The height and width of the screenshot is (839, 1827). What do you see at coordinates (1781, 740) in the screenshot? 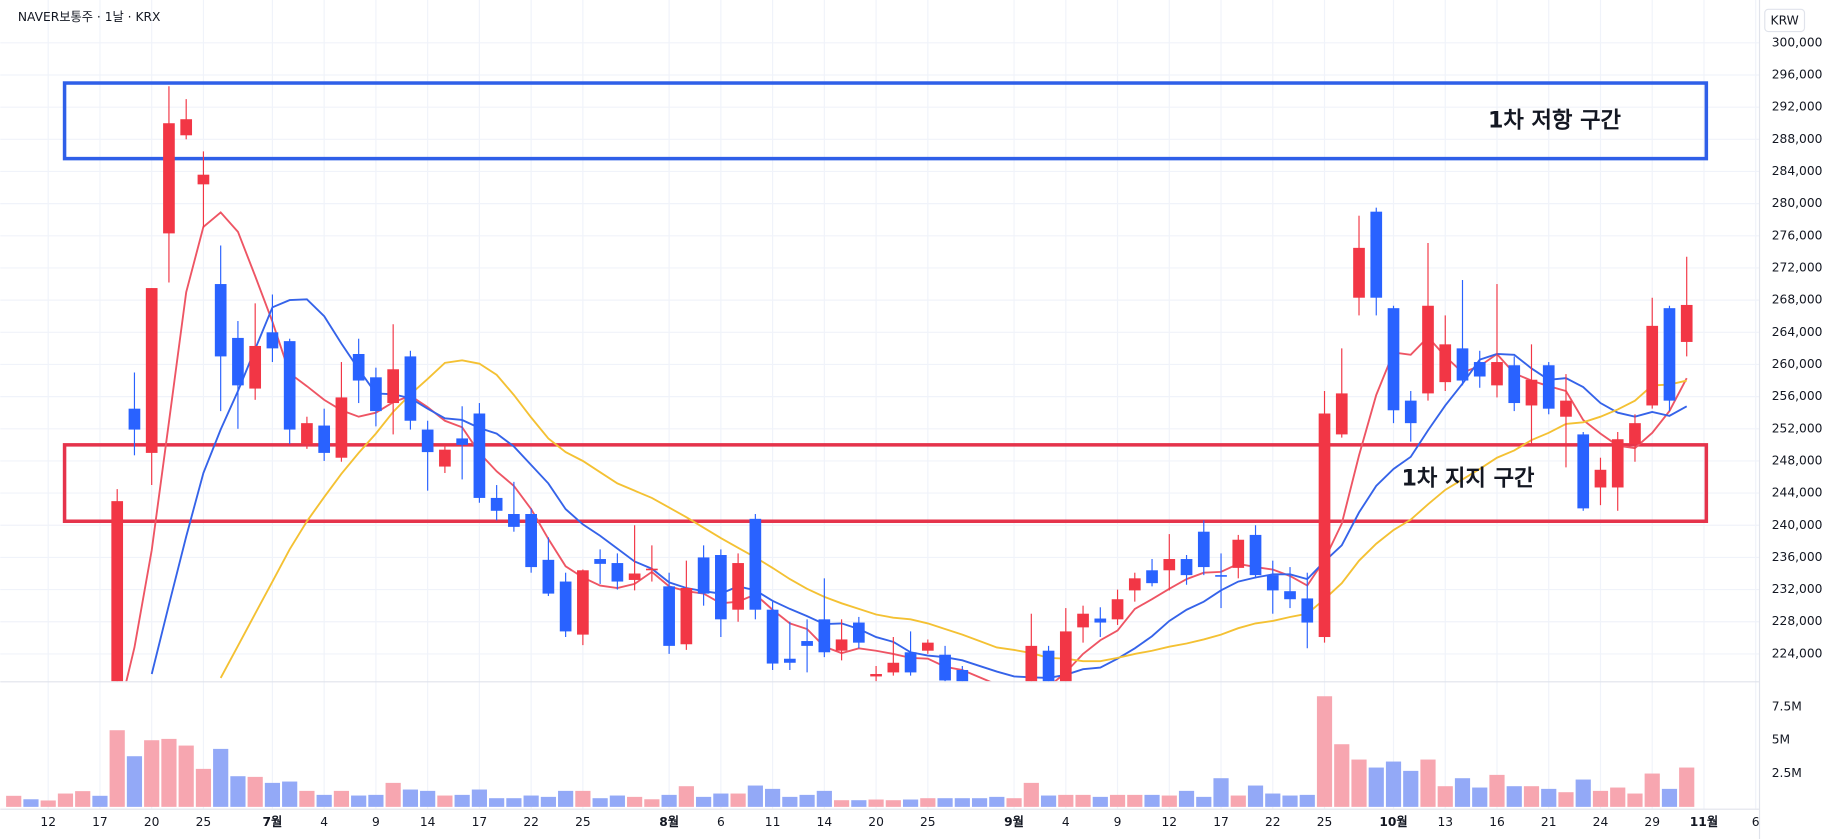
I see `volume-tick-label: 5M` at bounding box center [1781, 740].